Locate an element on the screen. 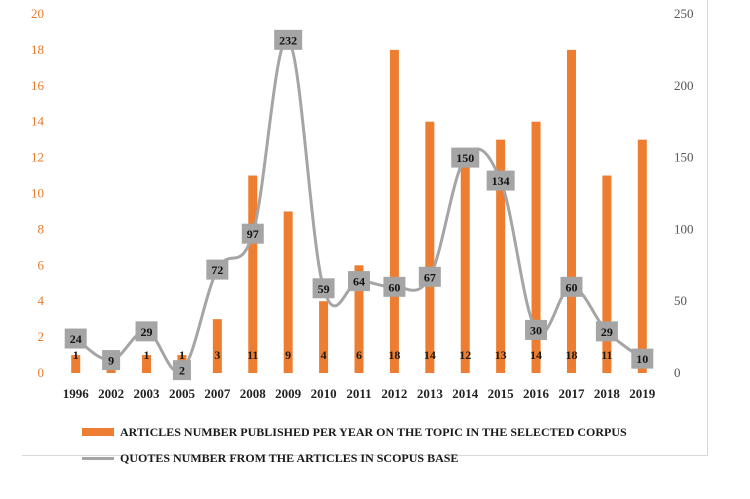 This screenshot has width=750, height=499. bar-2018 is located at coordinates (607, 274).